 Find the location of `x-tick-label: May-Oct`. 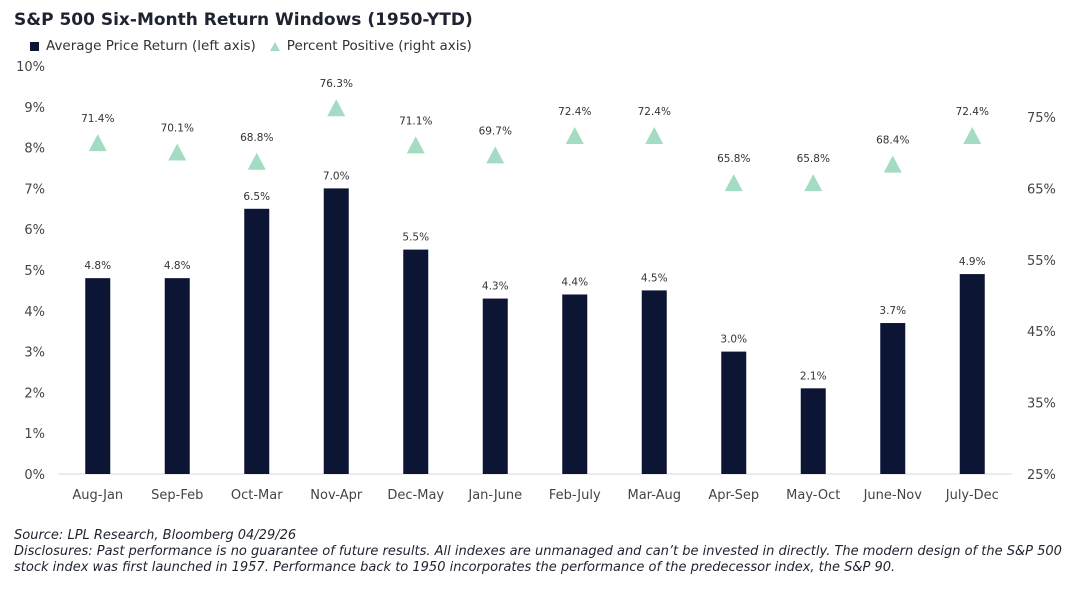

x-tick-label: May-Oct is located at coordinates (813, 495).